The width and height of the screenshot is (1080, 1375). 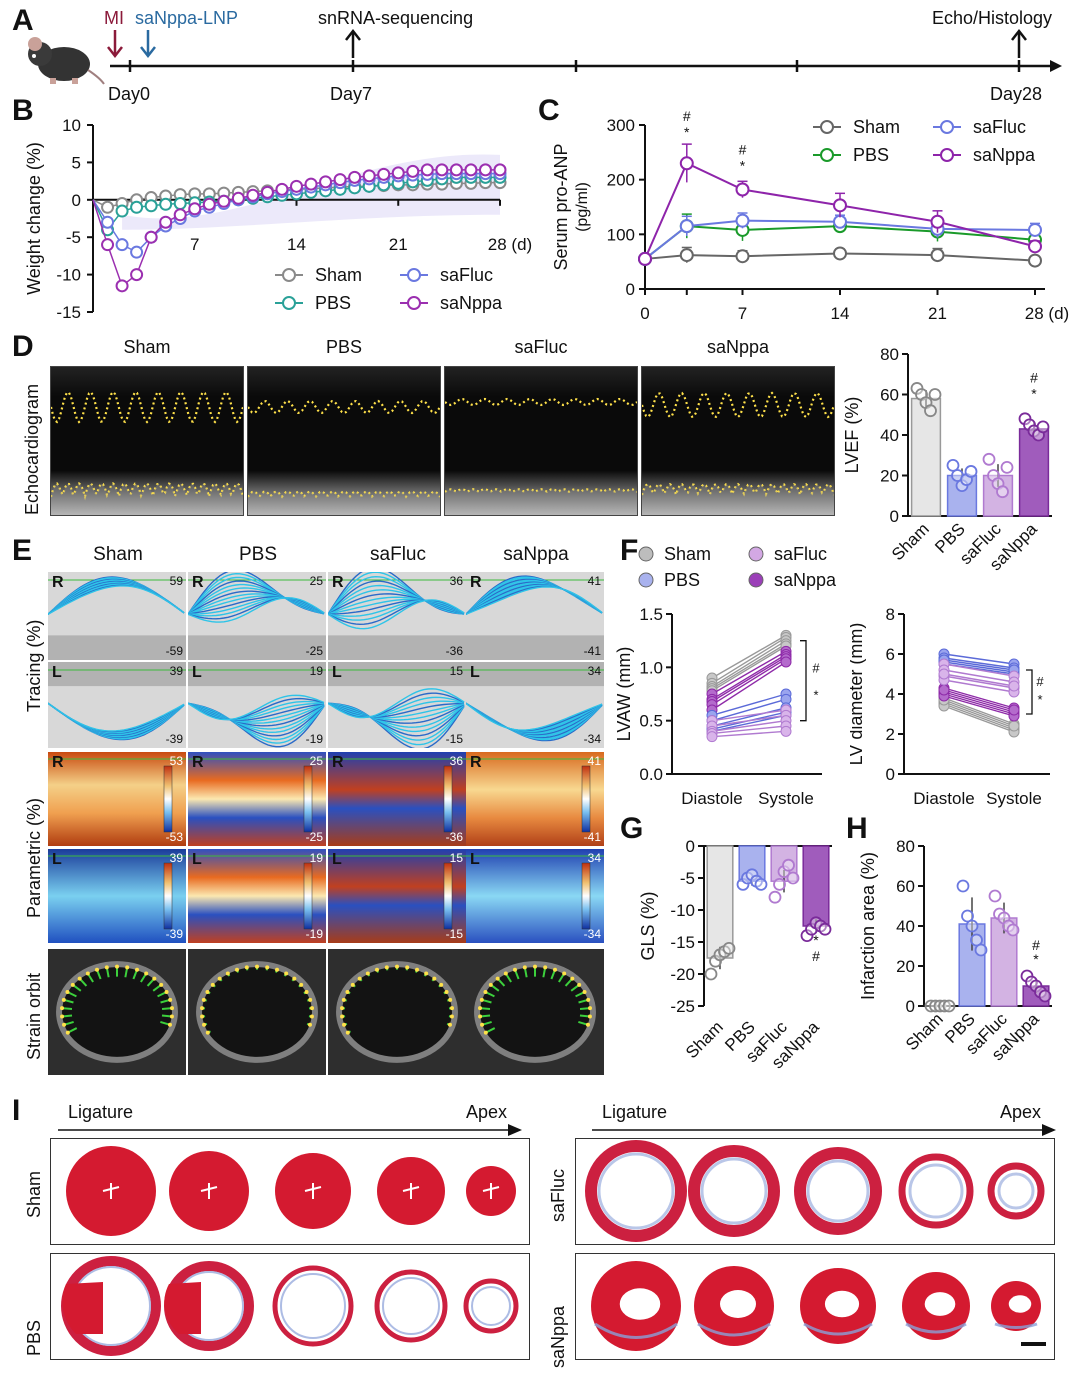 What do you see at coordinates (937, 255) in the screenshot?
I see `data-point-Sham` at bounding box center [937, 255].